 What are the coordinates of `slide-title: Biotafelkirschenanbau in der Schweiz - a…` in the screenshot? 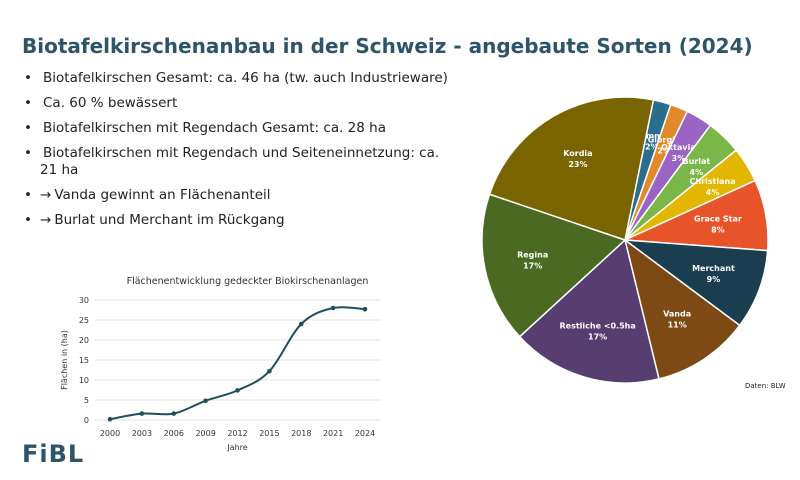 It's located at (387, 46).